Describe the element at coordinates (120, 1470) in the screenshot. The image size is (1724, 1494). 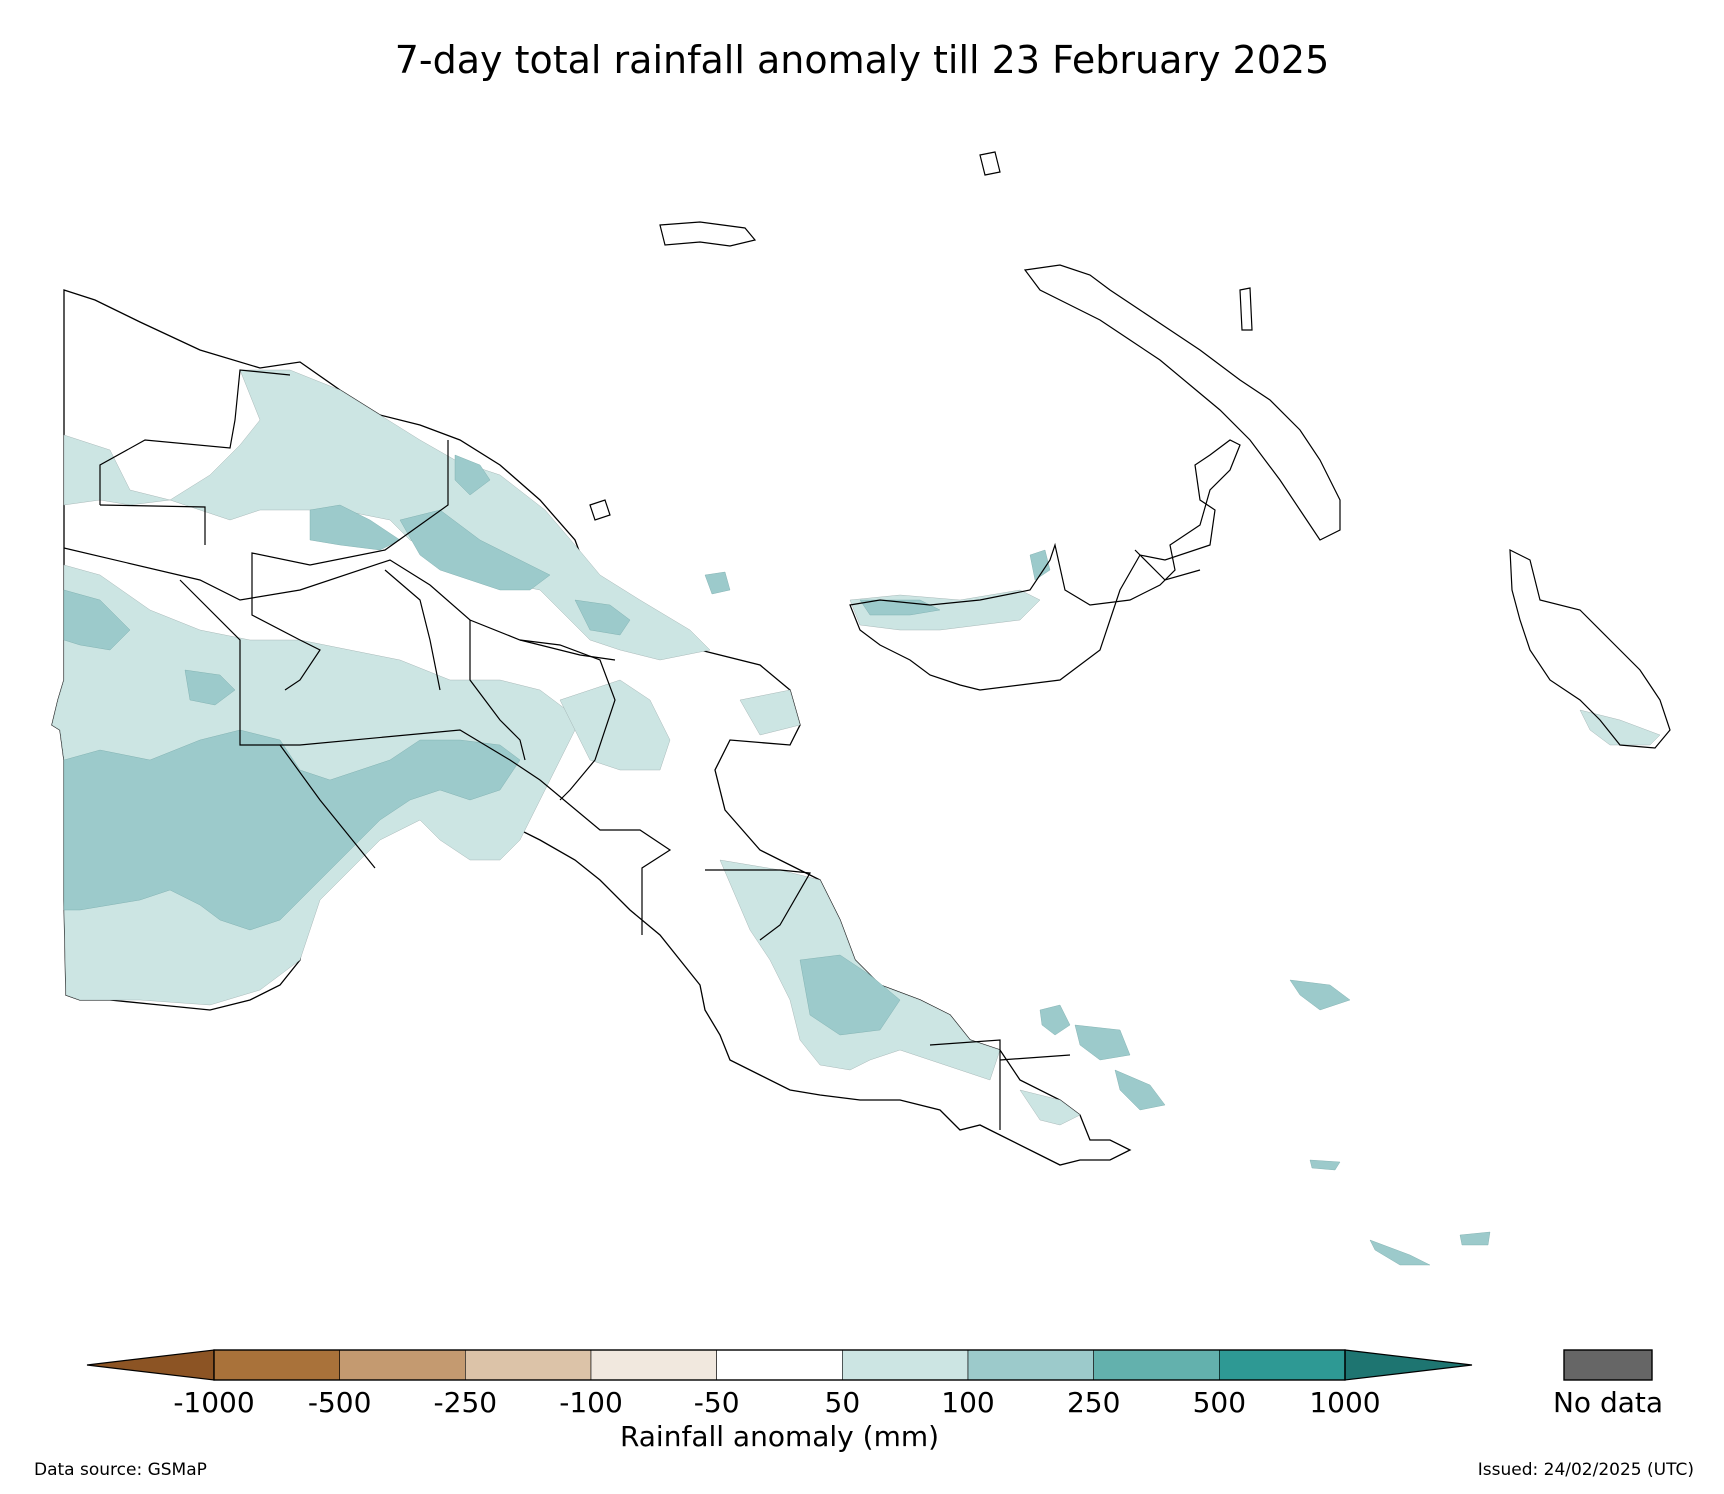
I see `data-source-text: Data source: GSMaP` at that location.